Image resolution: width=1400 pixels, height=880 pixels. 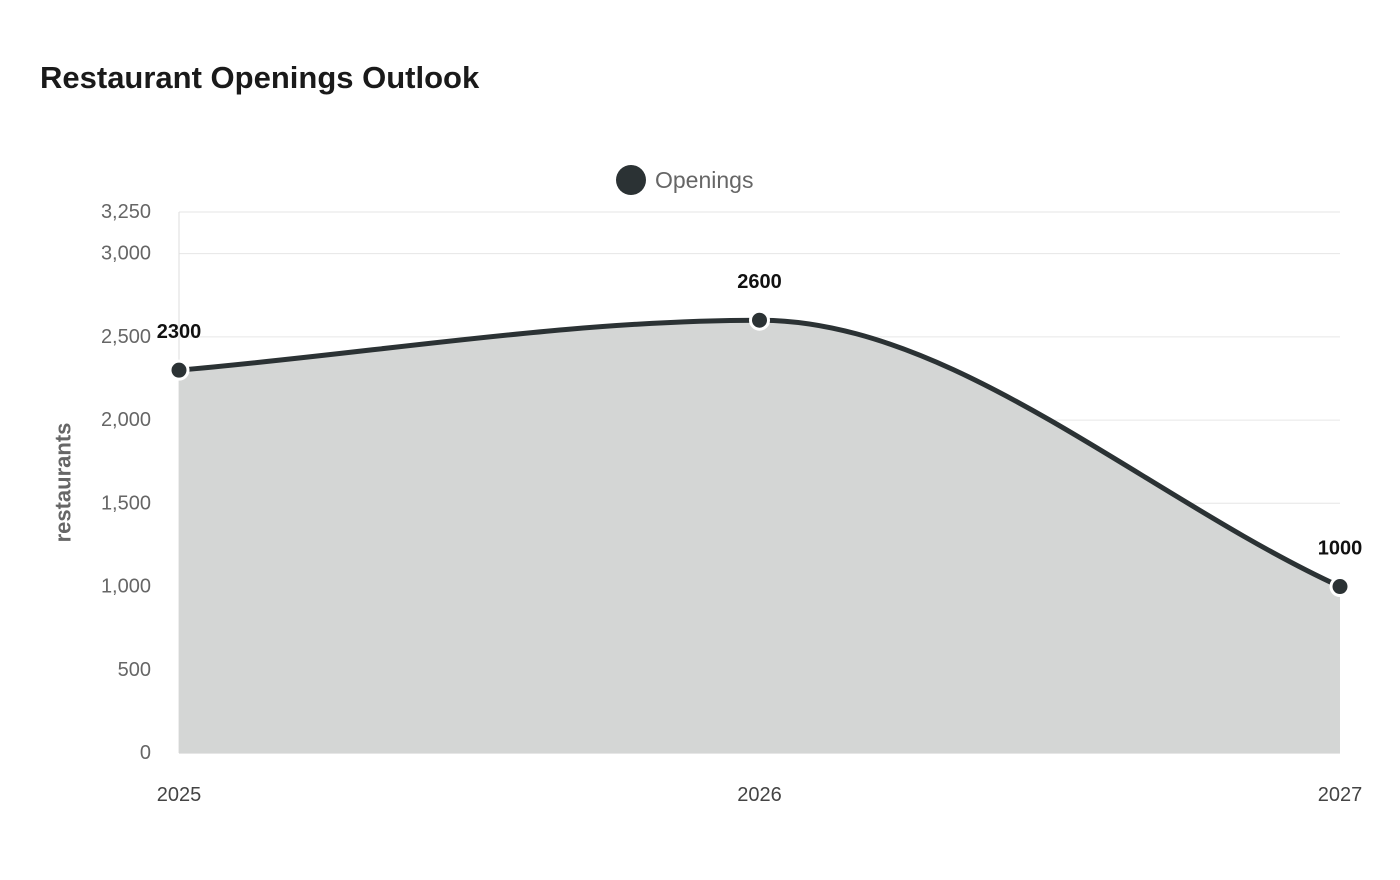 I want to click on legend-label-openings: Openings, so click(x=704, y=180).